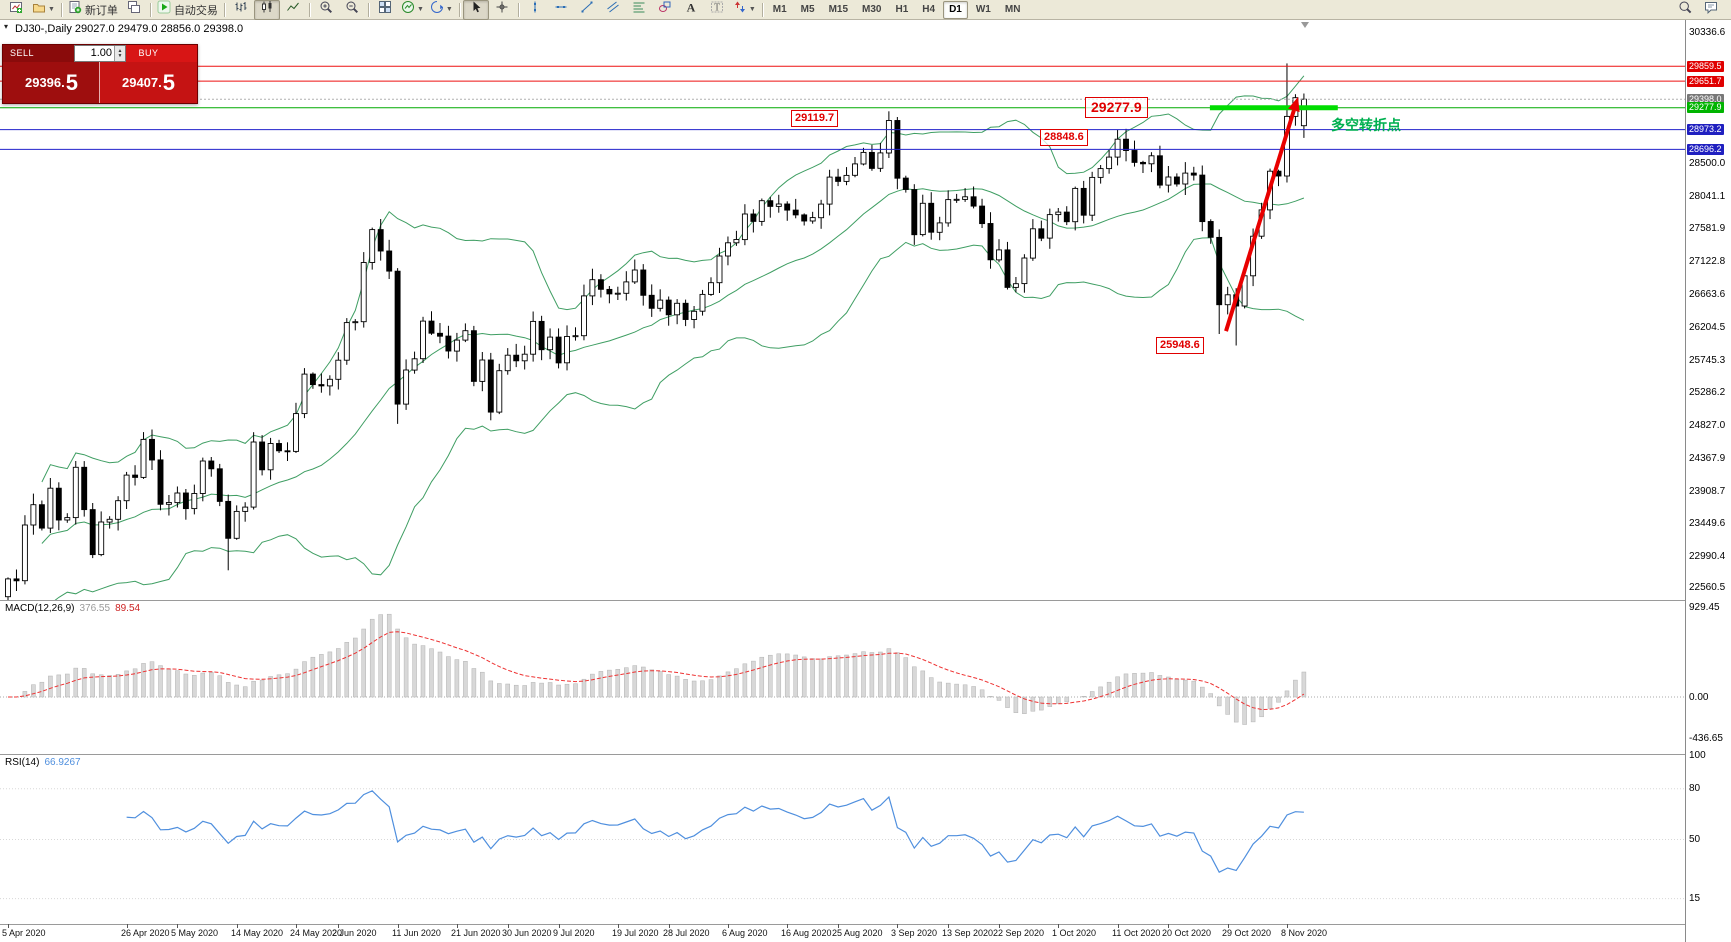  Describe the element at coordinates (587, 10) in the screenshot. I see `trendline-button` at that location.